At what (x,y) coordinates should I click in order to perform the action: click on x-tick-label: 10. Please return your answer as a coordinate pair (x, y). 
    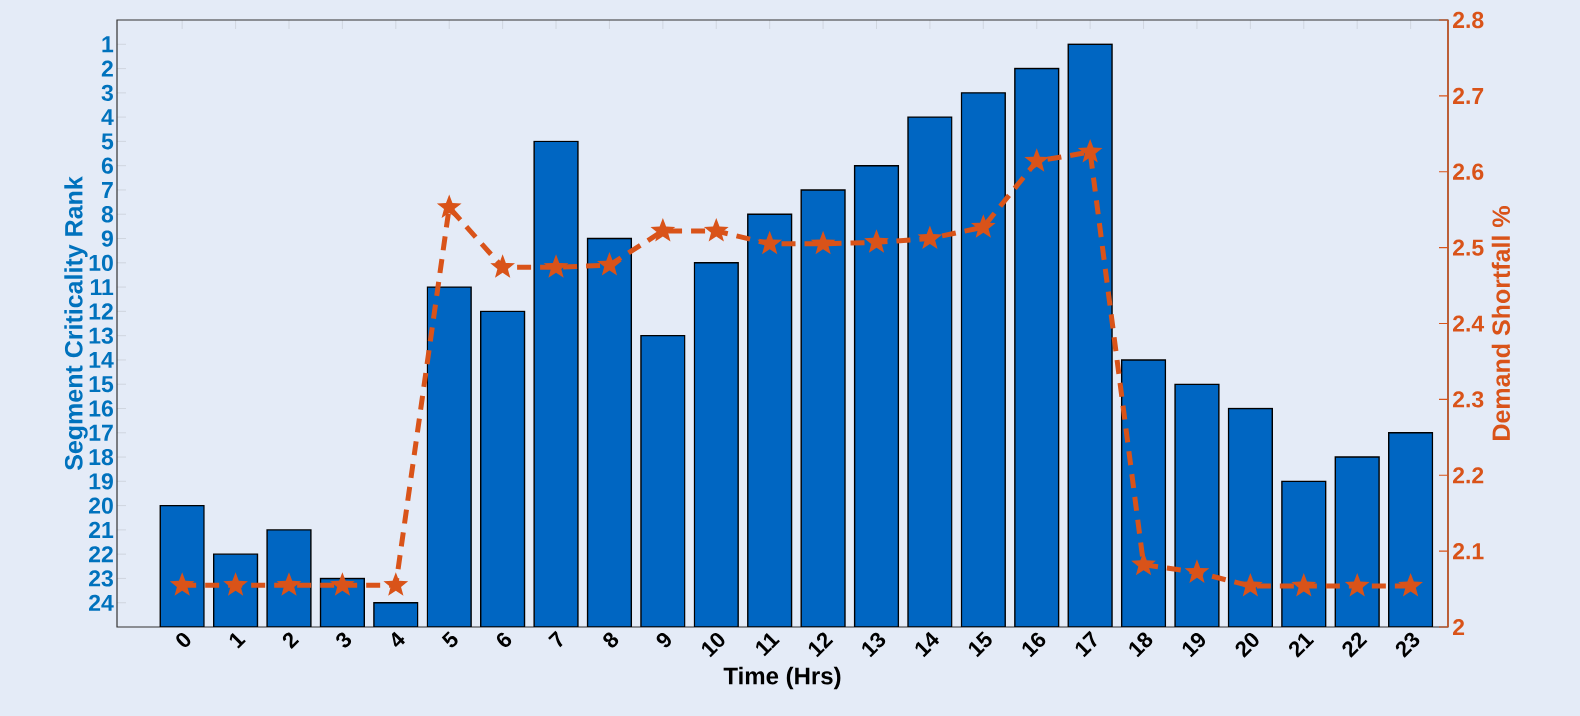
    Looking at the image, I should click on (713, 645).